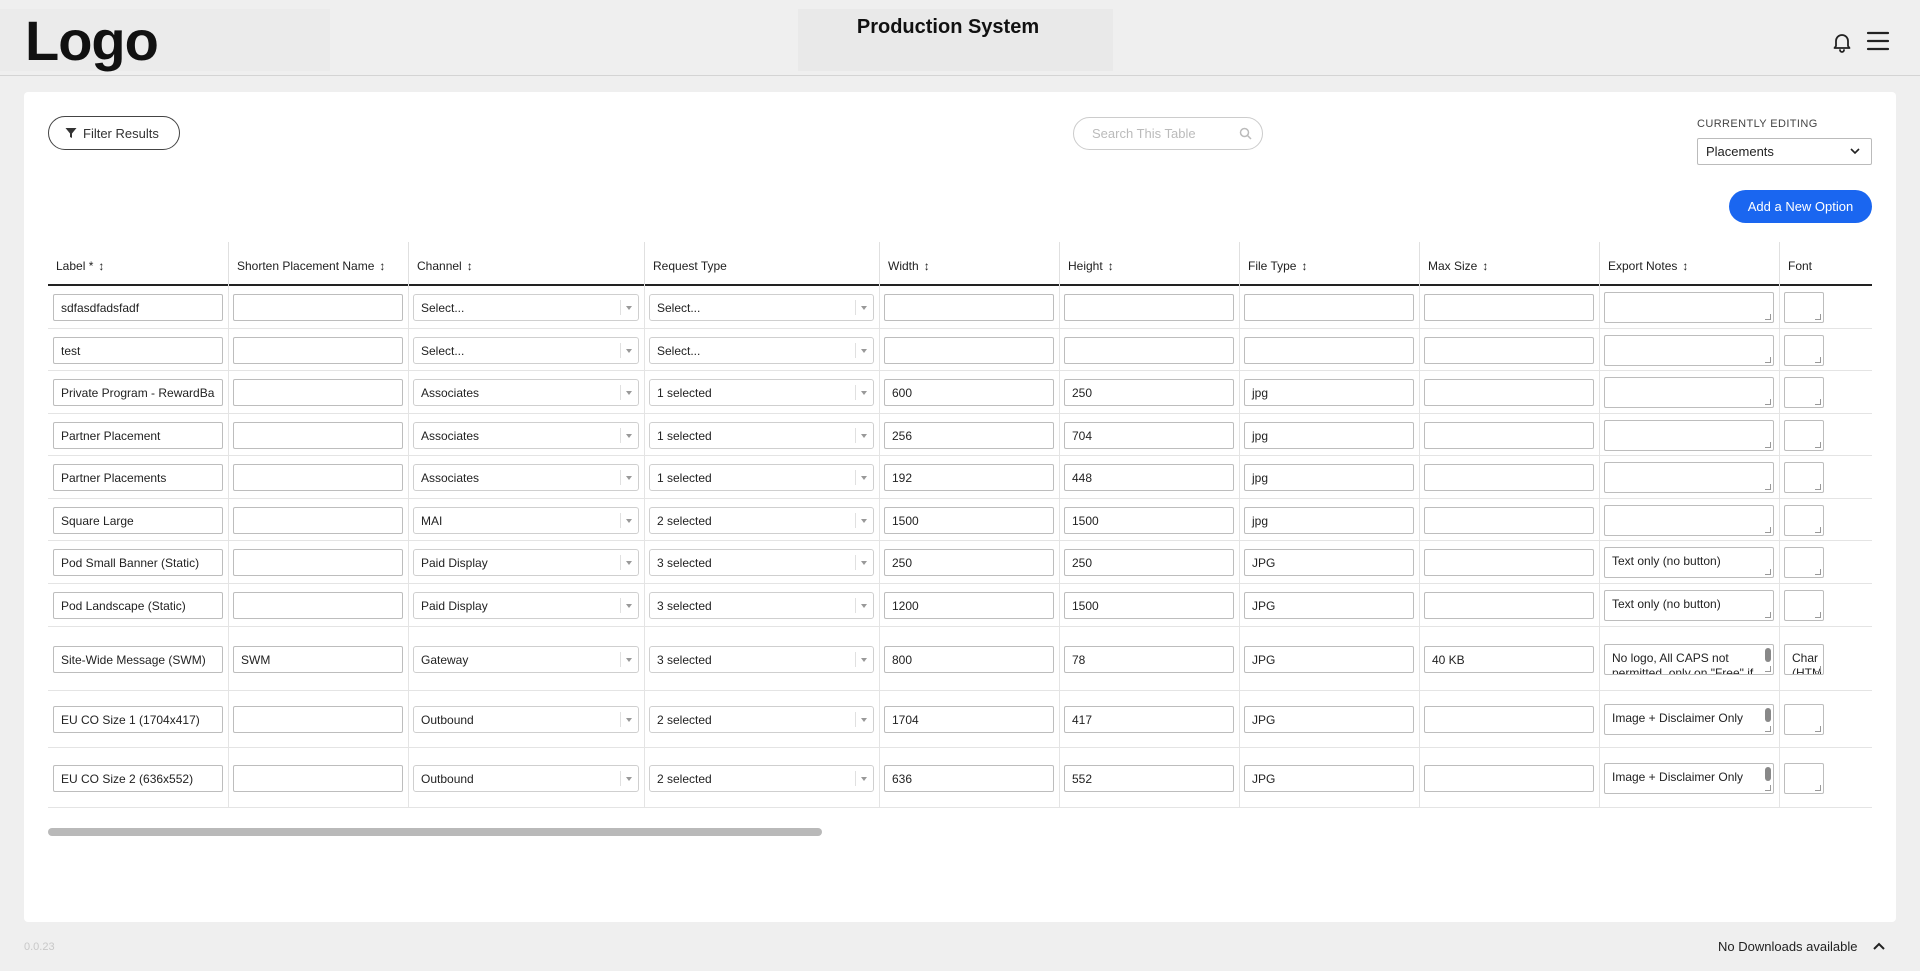  I want to click on width-field: 600, so click(969, 392).